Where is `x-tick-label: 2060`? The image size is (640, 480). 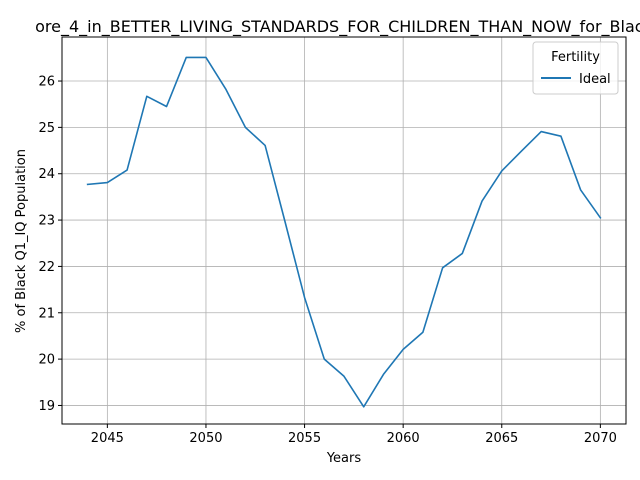
x-tick-label: 2060 is located at coordinates (403, 438).